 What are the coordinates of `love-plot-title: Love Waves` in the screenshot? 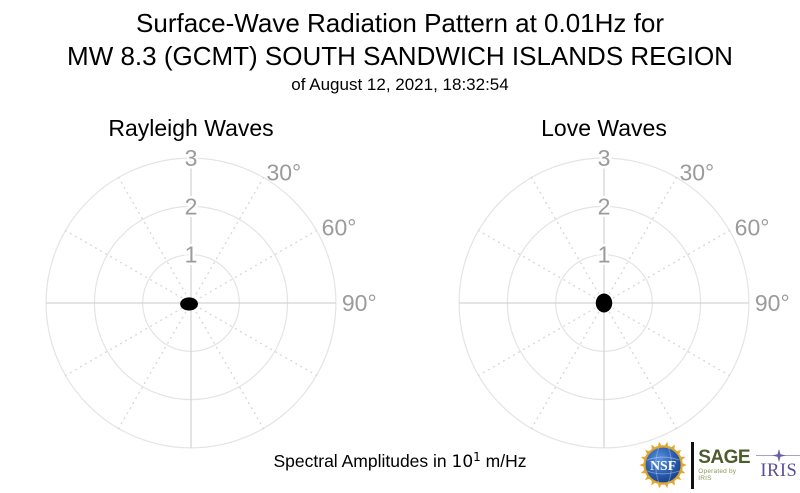 It's located at (604, 128).